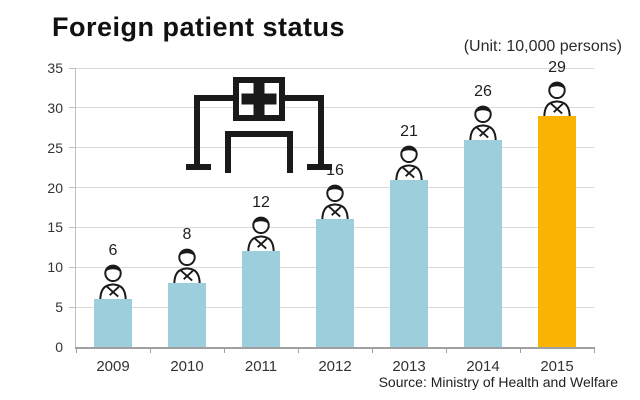 This screenshot has width=640, height=400. I want to click on bar-2014, so click(483, 243).